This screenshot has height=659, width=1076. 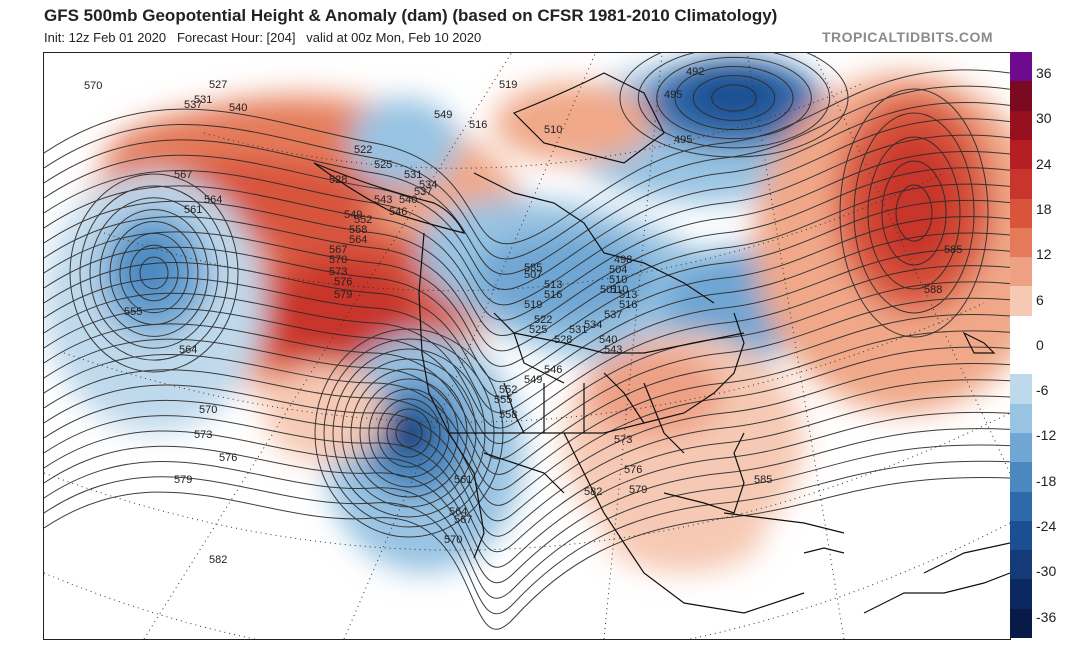 What do you see at coordinates (398, 212) in the screenshot?
I see `contour-label: 546` at bounding box center [398, 212].